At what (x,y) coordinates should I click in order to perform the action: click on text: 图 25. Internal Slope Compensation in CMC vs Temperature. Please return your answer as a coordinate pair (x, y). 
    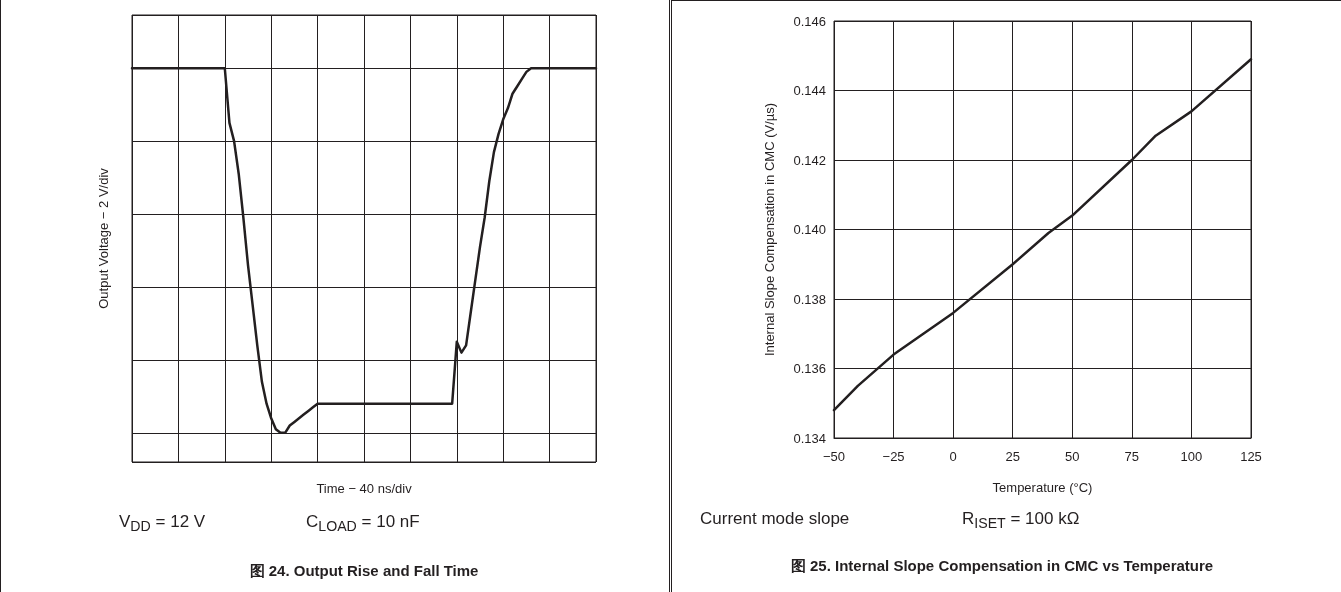
    Looking at the image, I should click on (1002, 566).